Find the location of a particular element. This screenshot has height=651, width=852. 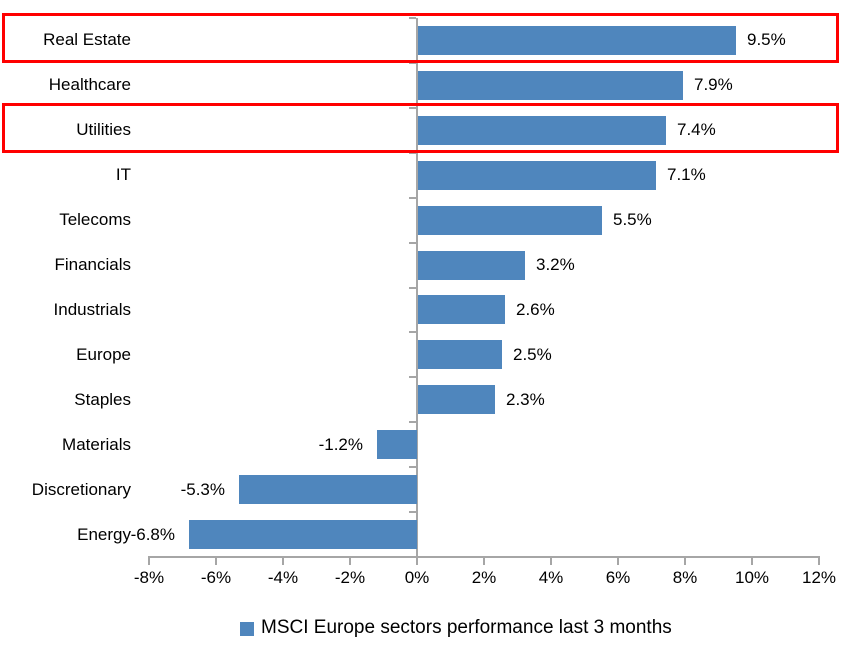

value-label: 7.1% is located at coordinates (686, 174).